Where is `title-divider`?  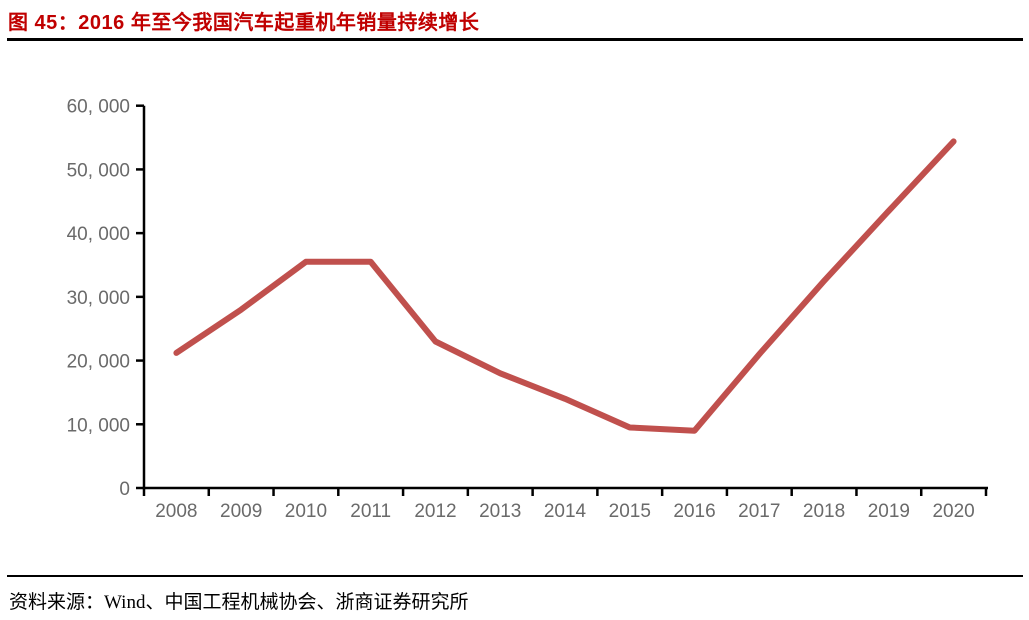 title-divider is located at coordinates (515, 39).